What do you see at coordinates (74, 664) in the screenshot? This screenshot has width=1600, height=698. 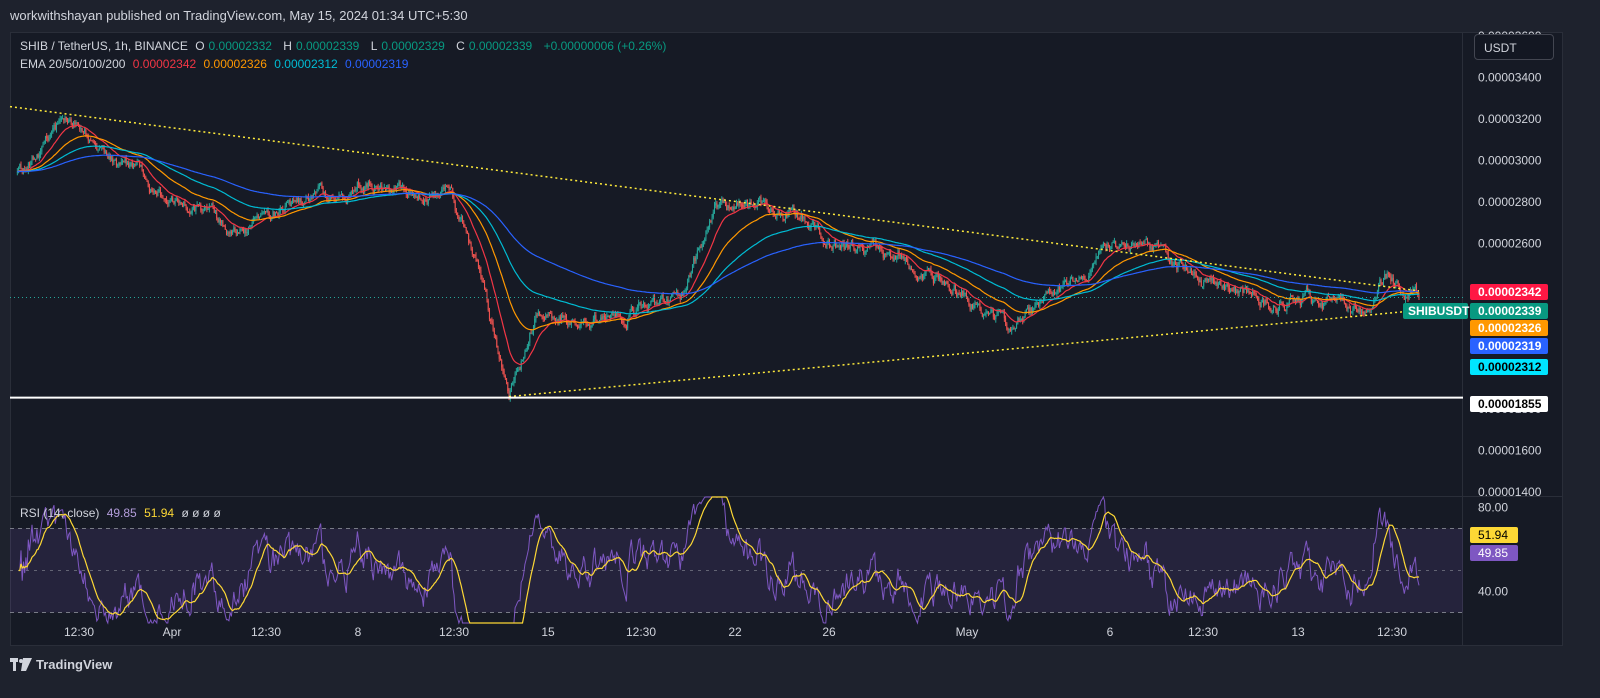 I see `tradingview-brand-text: TradingView` at bounding box center [74, 664].